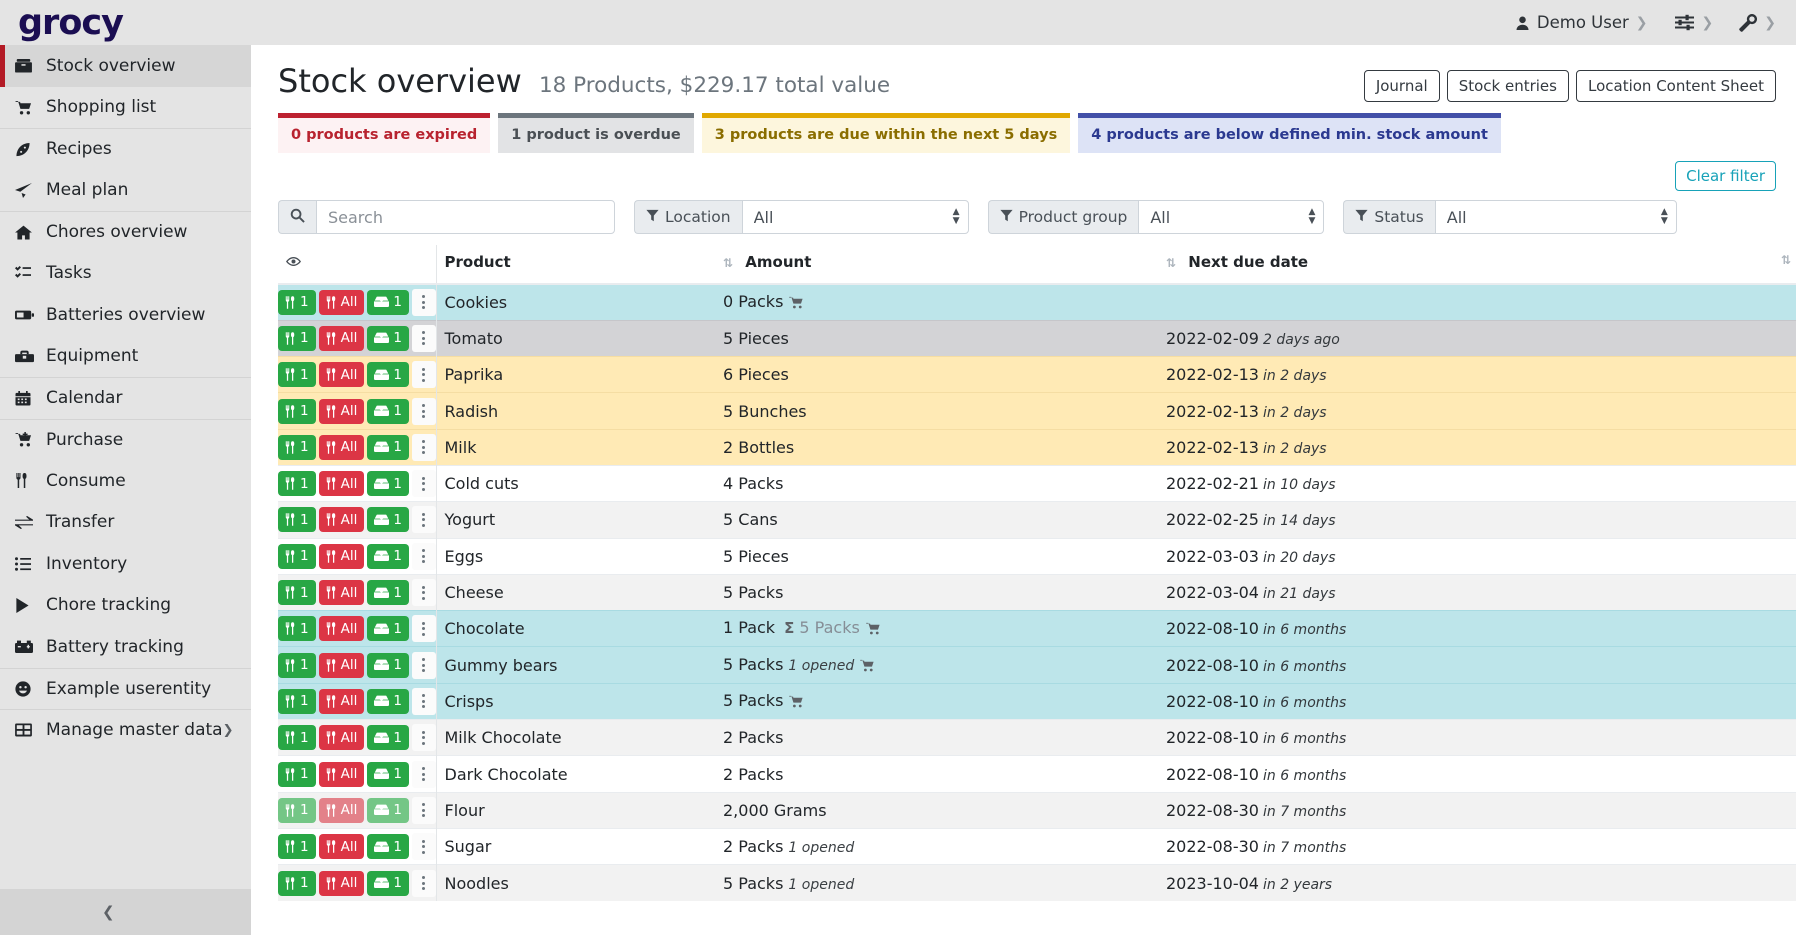 Image resolution: width=1796 pixels, height=935 pixels. I want to click on sidebar-item-tasks: Tasks, so click(125, 274).